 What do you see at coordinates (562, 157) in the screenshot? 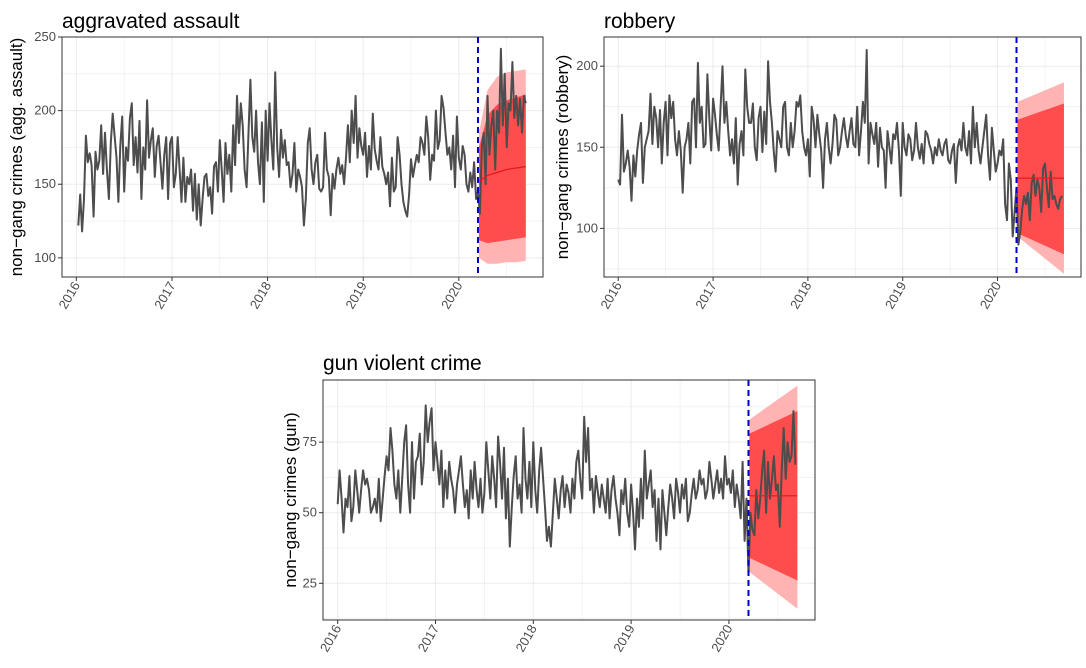
I see `y-axis-label: non−gang crimes (robbery)` at bounding box center [562, 157].